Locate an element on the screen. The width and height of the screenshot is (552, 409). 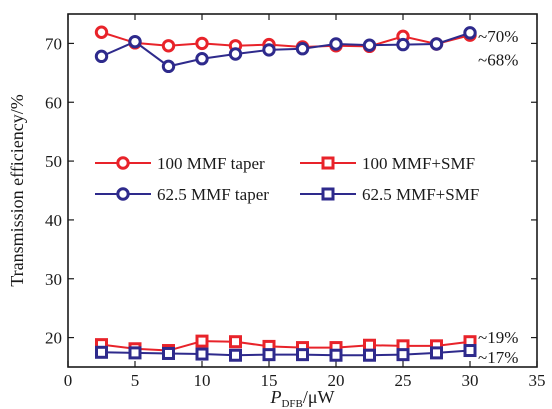
legend-item: 100 MMF taper is located at coordinates (180, 163).